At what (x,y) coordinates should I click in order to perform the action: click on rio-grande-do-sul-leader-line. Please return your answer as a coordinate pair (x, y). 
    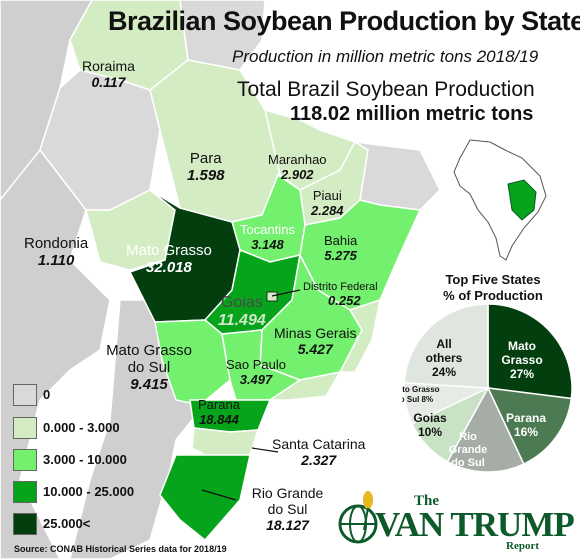
    Looking at the image, I should click on (219, 495).